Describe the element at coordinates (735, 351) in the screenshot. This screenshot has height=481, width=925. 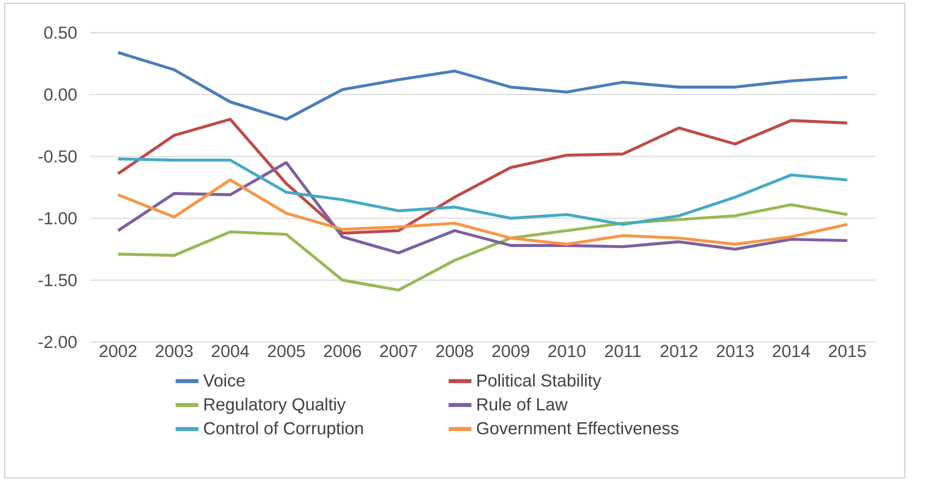
I see `x-tick-label: 2013` at that location.